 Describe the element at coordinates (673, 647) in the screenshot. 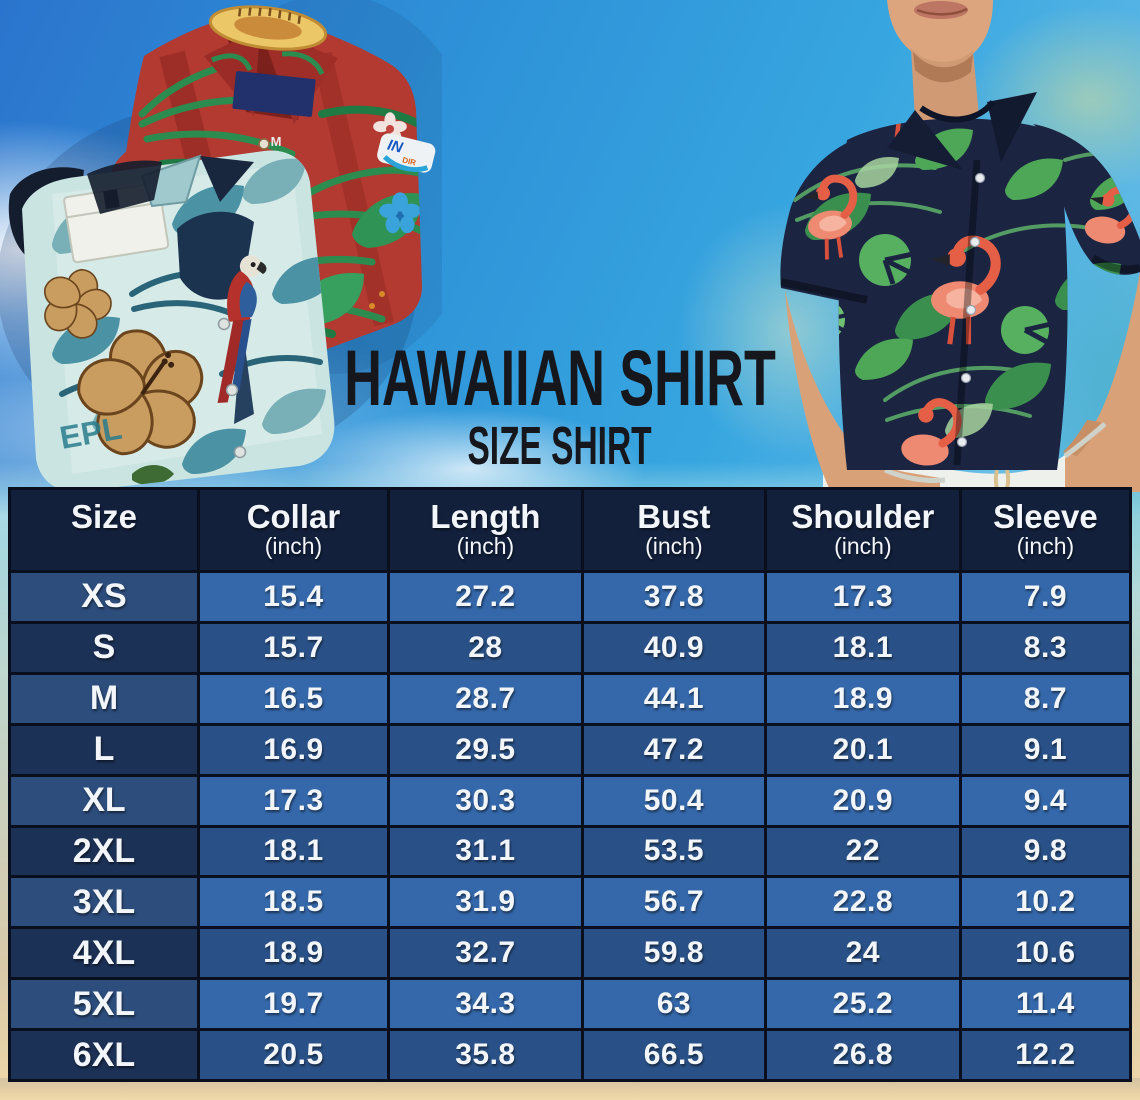

I see `row-value: 40.9` at that location.